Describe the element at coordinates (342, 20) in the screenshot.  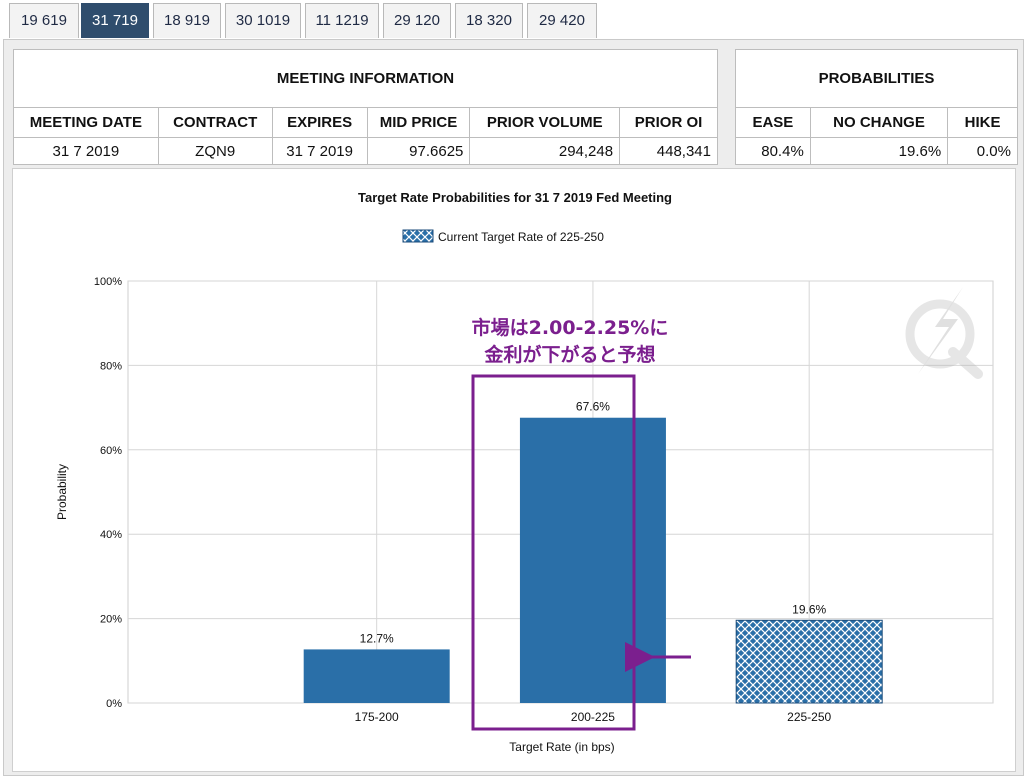
I see `tab-11-1219: 11 1219` at that location.